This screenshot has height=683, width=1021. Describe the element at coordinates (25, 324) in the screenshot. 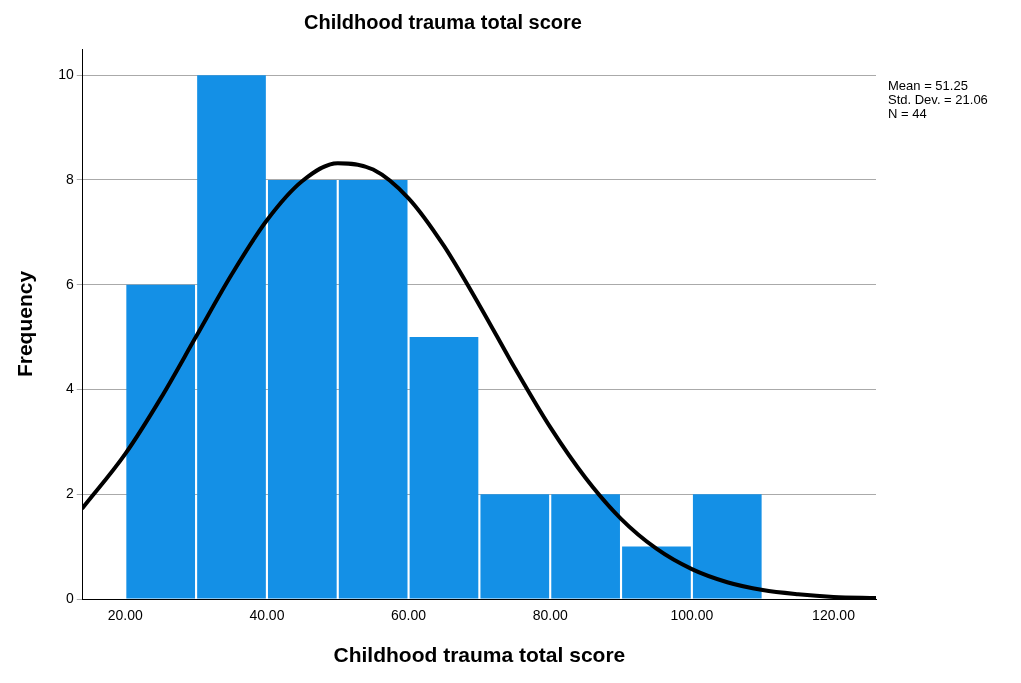

I see `y-axis-title: Frequency` at that location.